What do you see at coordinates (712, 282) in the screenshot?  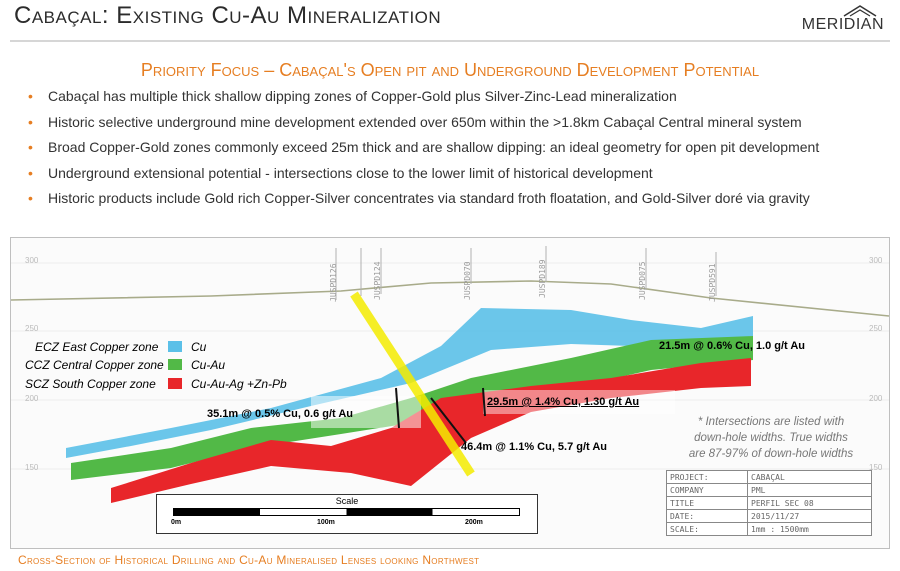 I see `drillhole-label: JUSPD591` at bounding box center [712, 282].